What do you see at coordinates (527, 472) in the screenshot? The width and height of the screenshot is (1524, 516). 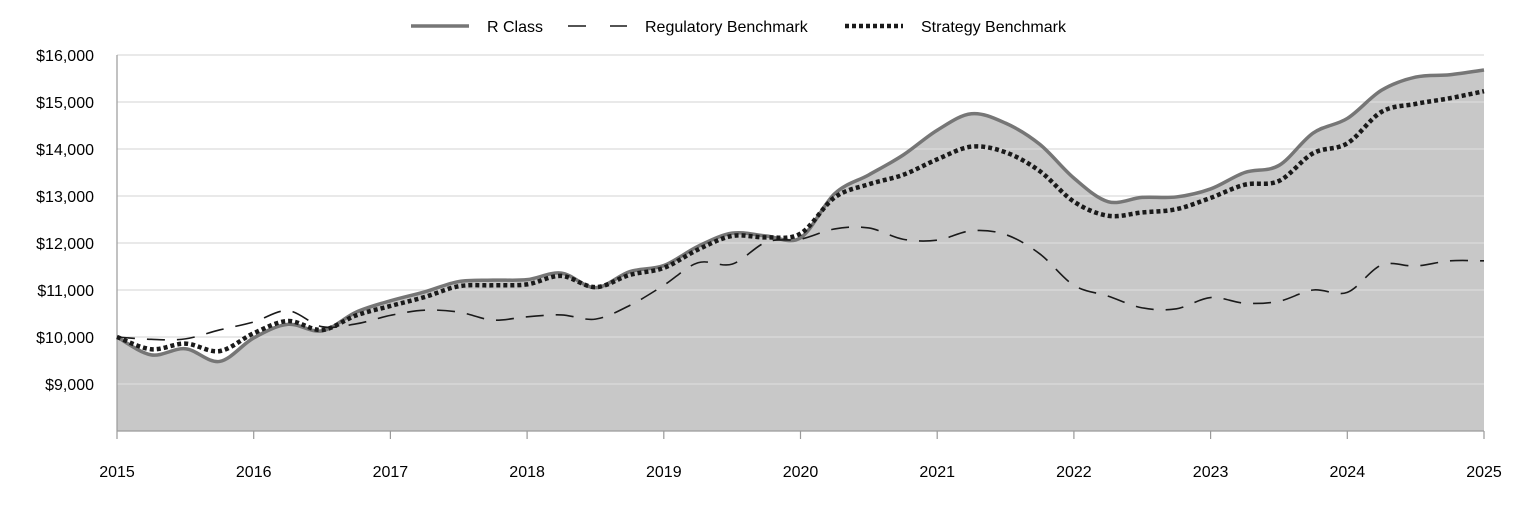 I see `x-tick-label: 2018` at bounding box center [527, 472].